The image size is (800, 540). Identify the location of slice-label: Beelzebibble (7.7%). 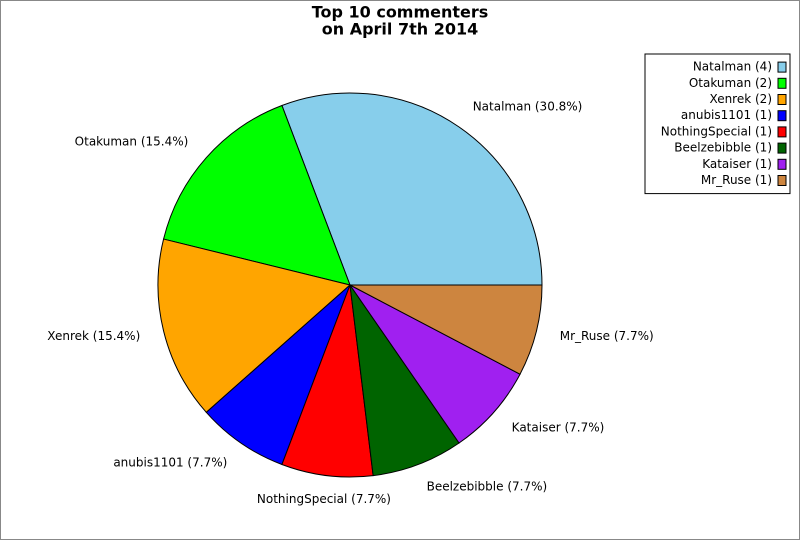
(487, 486).